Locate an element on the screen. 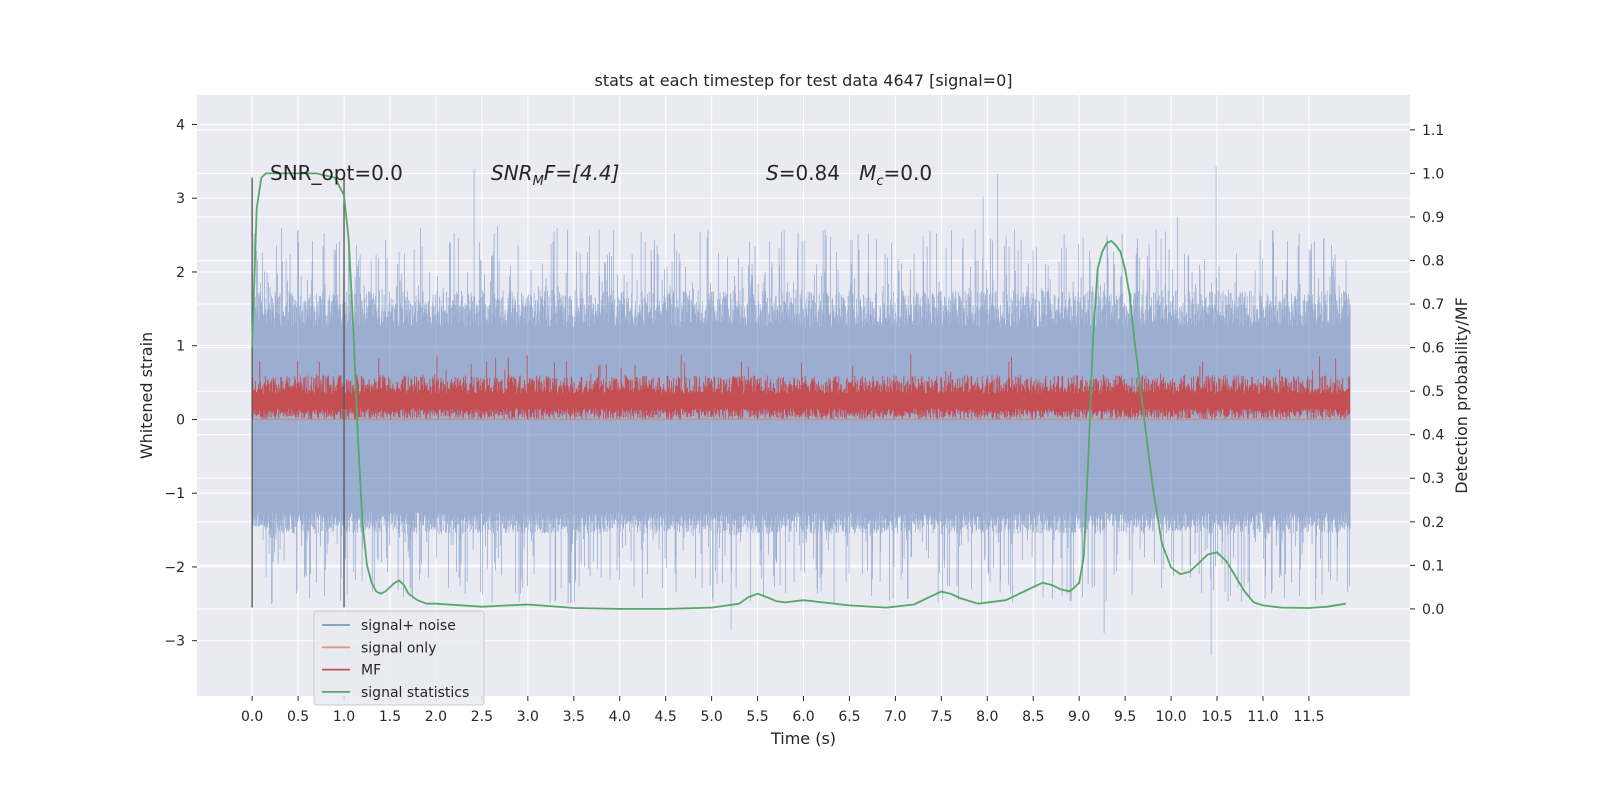 This screenshot has width=1600, height=800. y2-tick-label: 1.1 is located at coordinates (1433, 131).